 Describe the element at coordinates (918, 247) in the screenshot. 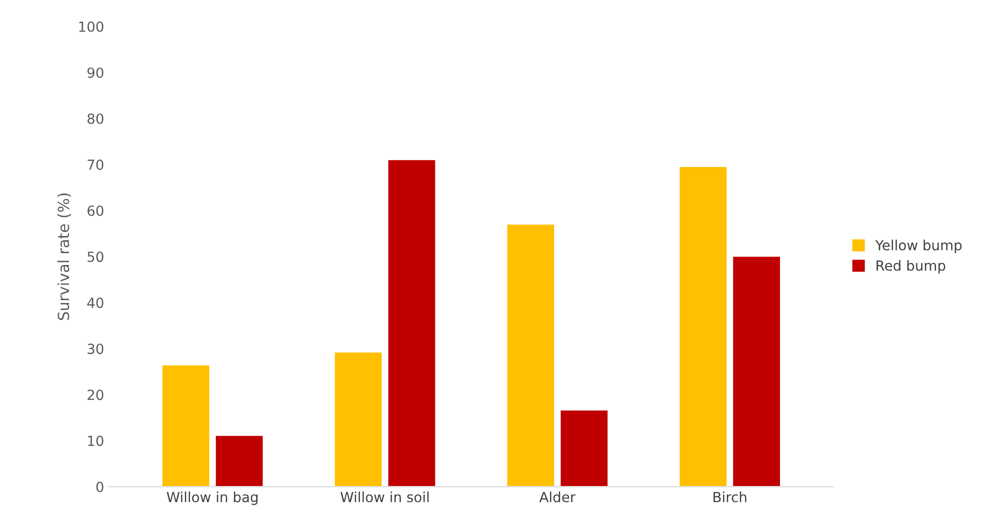

I see `legend-label: Yellow bump` at that location.